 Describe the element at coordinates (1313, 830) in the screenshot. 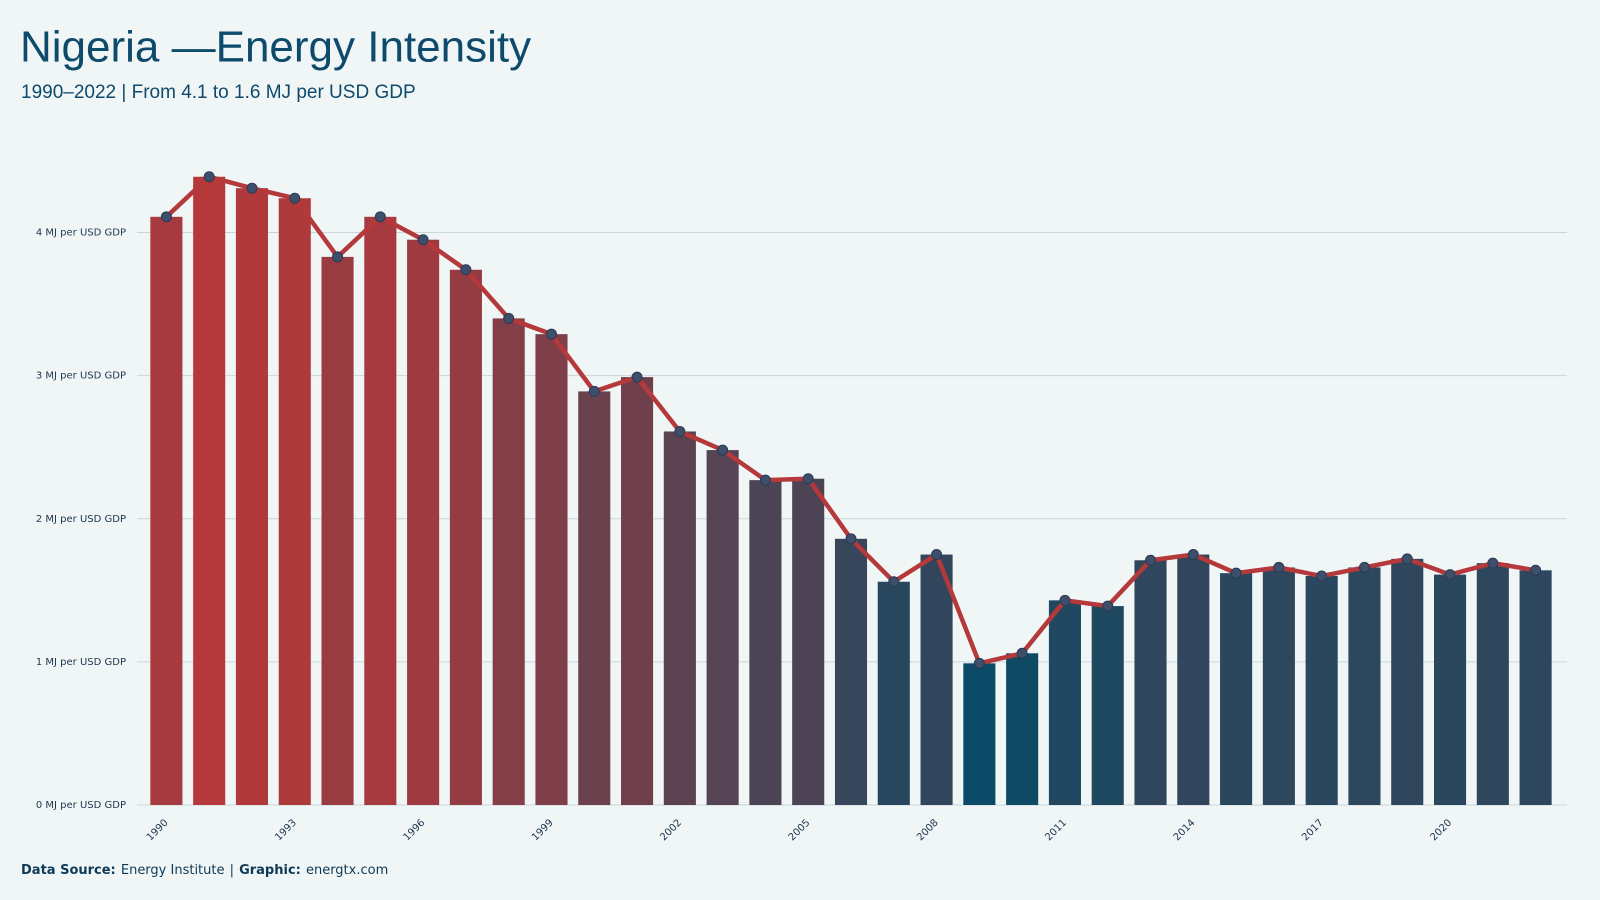

I see `x-tick-label: 2017` at that location.